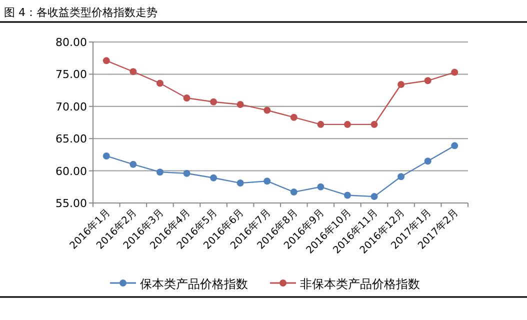 The height and width of the screenshot is (320, 527). What do you see at coordinates (81, 12) in the screenshot?
I see `chart-title: 图 4：各收益类型价格指数走势` at bounding box center [81, 12].